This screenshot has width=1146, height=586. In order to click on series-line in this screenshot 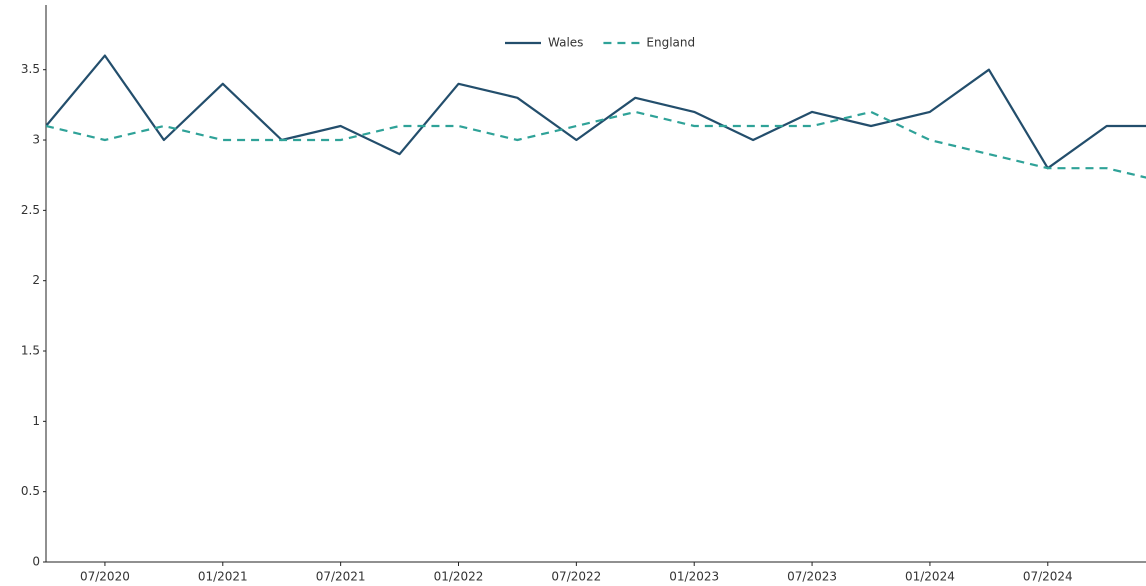, I will do `click(596, 144)`.